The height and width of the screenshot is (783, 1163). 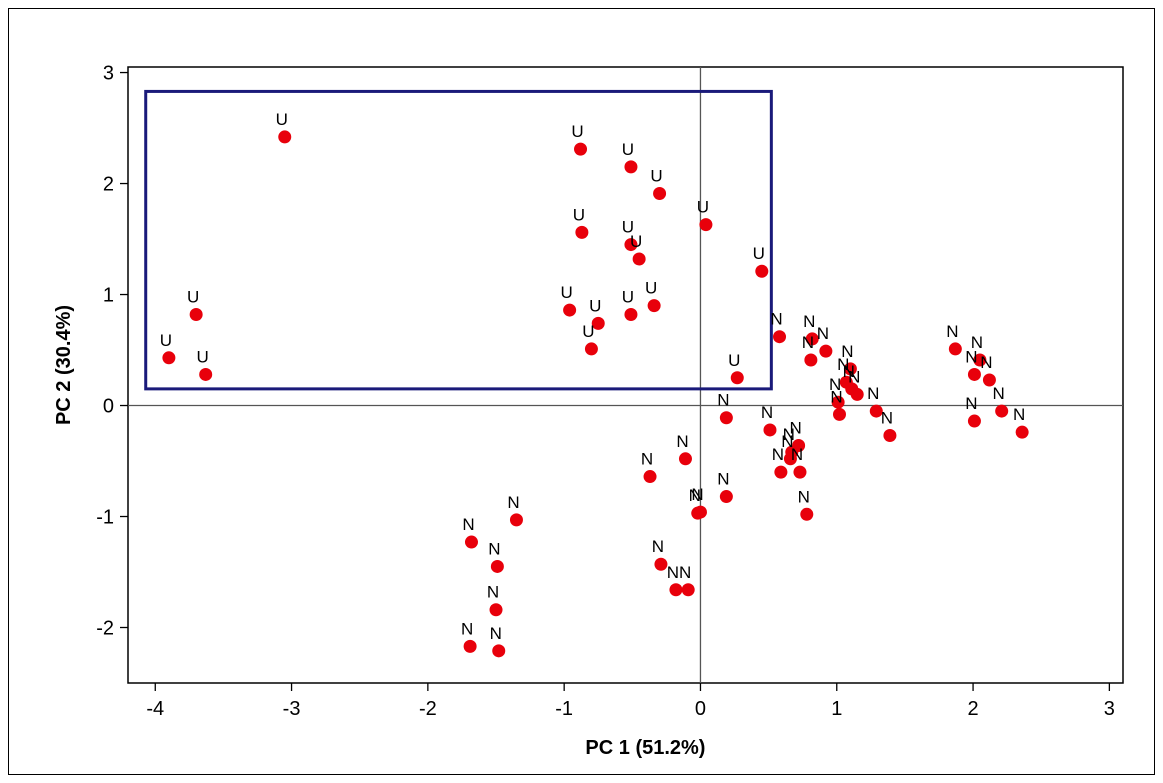 What do you see at coordinates (428, 709) in the screenshot?
I see `x-tick-label: -2` at bounding box center [428, 709].